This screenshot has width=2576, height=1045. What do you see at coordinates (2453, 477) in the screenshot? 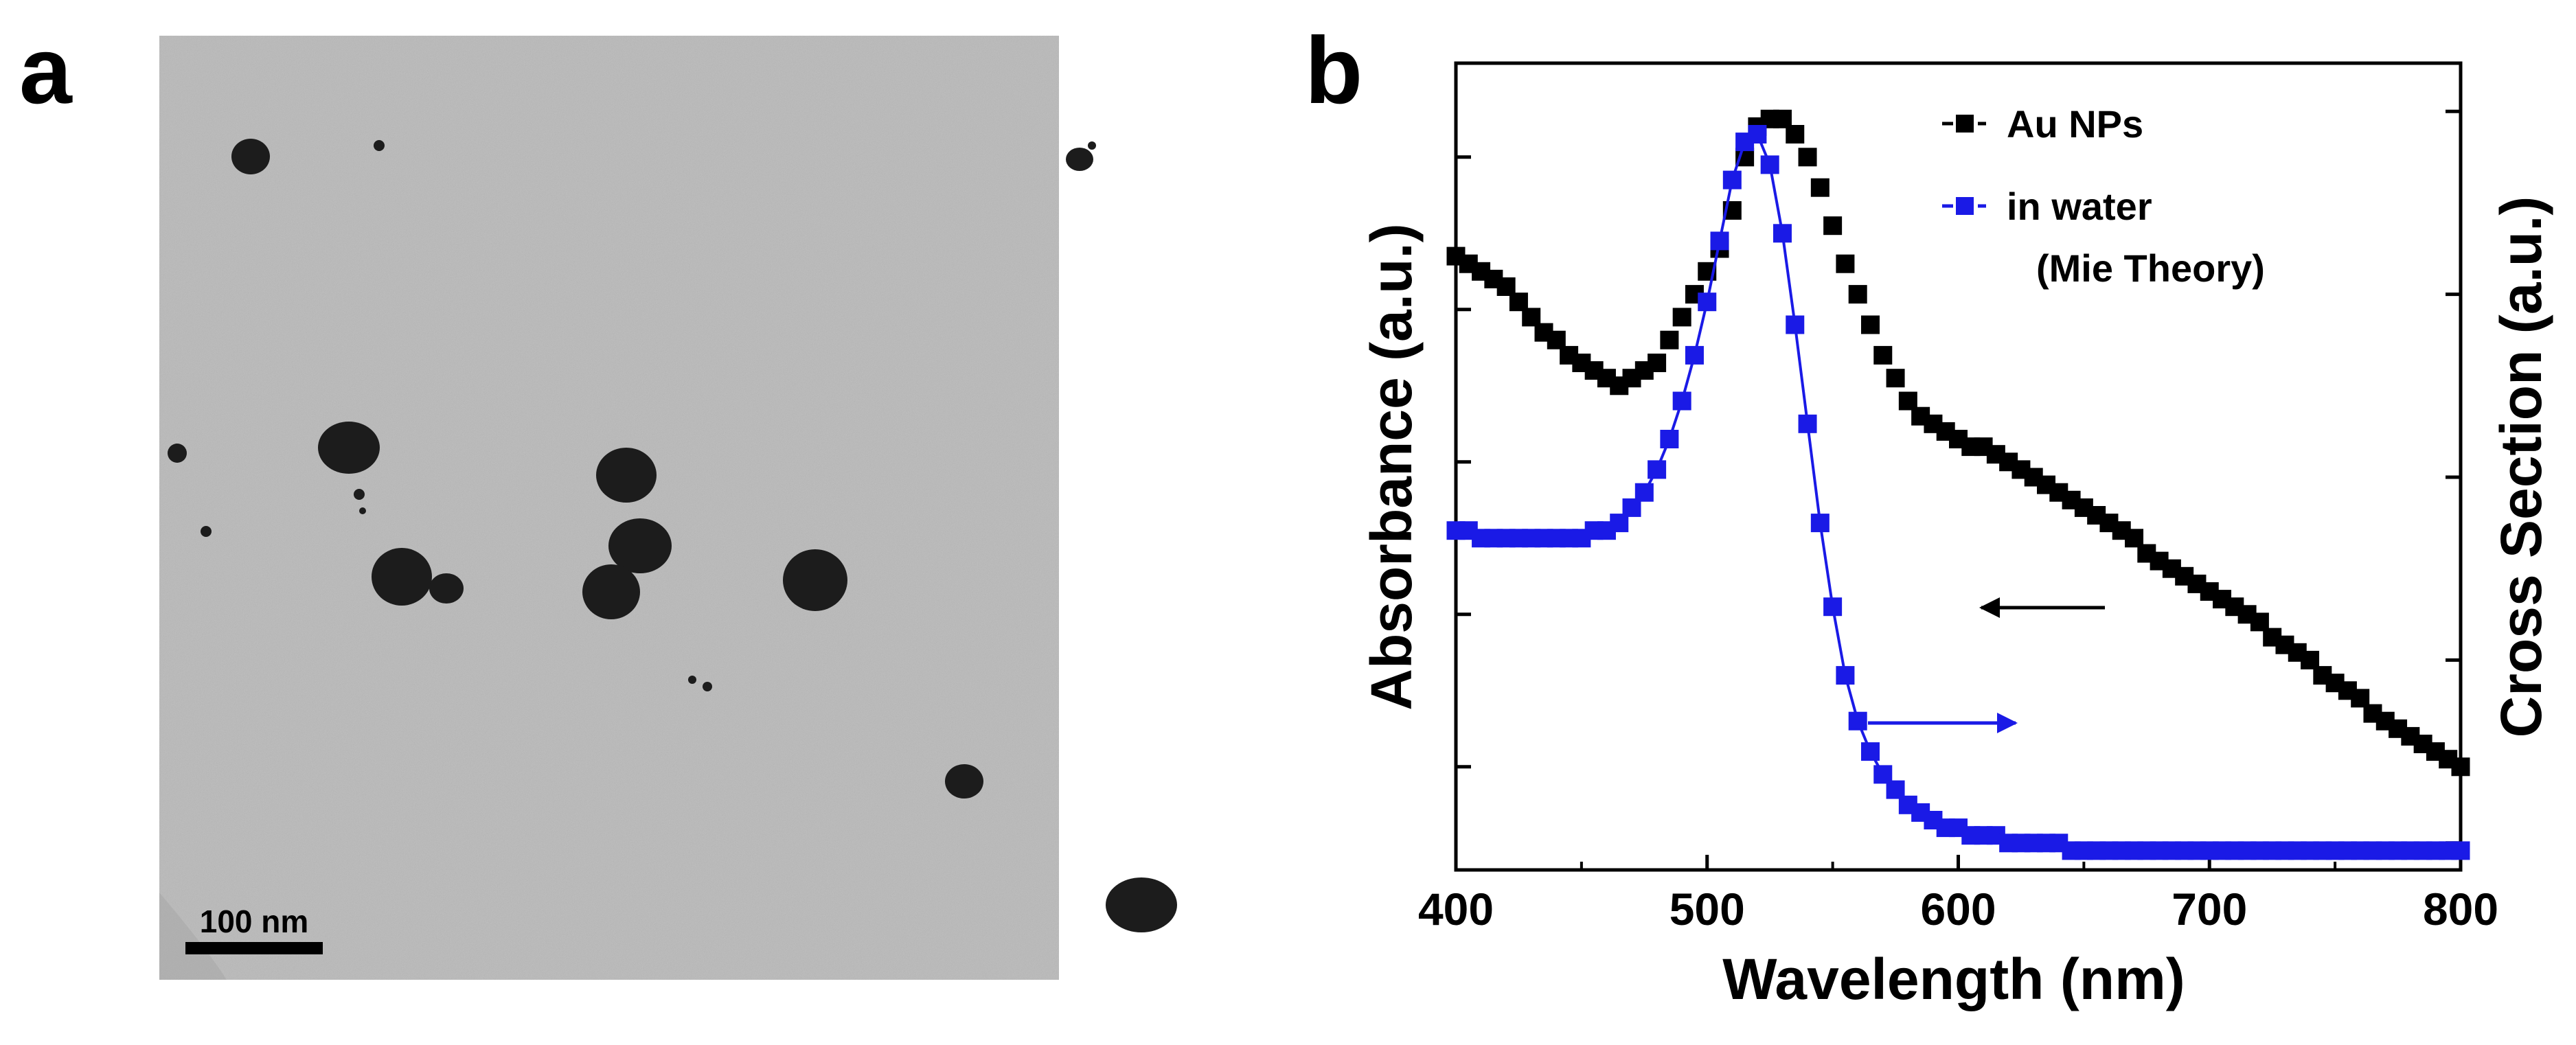
I see `y-ticks-right` at bounding box center [2453, 477].